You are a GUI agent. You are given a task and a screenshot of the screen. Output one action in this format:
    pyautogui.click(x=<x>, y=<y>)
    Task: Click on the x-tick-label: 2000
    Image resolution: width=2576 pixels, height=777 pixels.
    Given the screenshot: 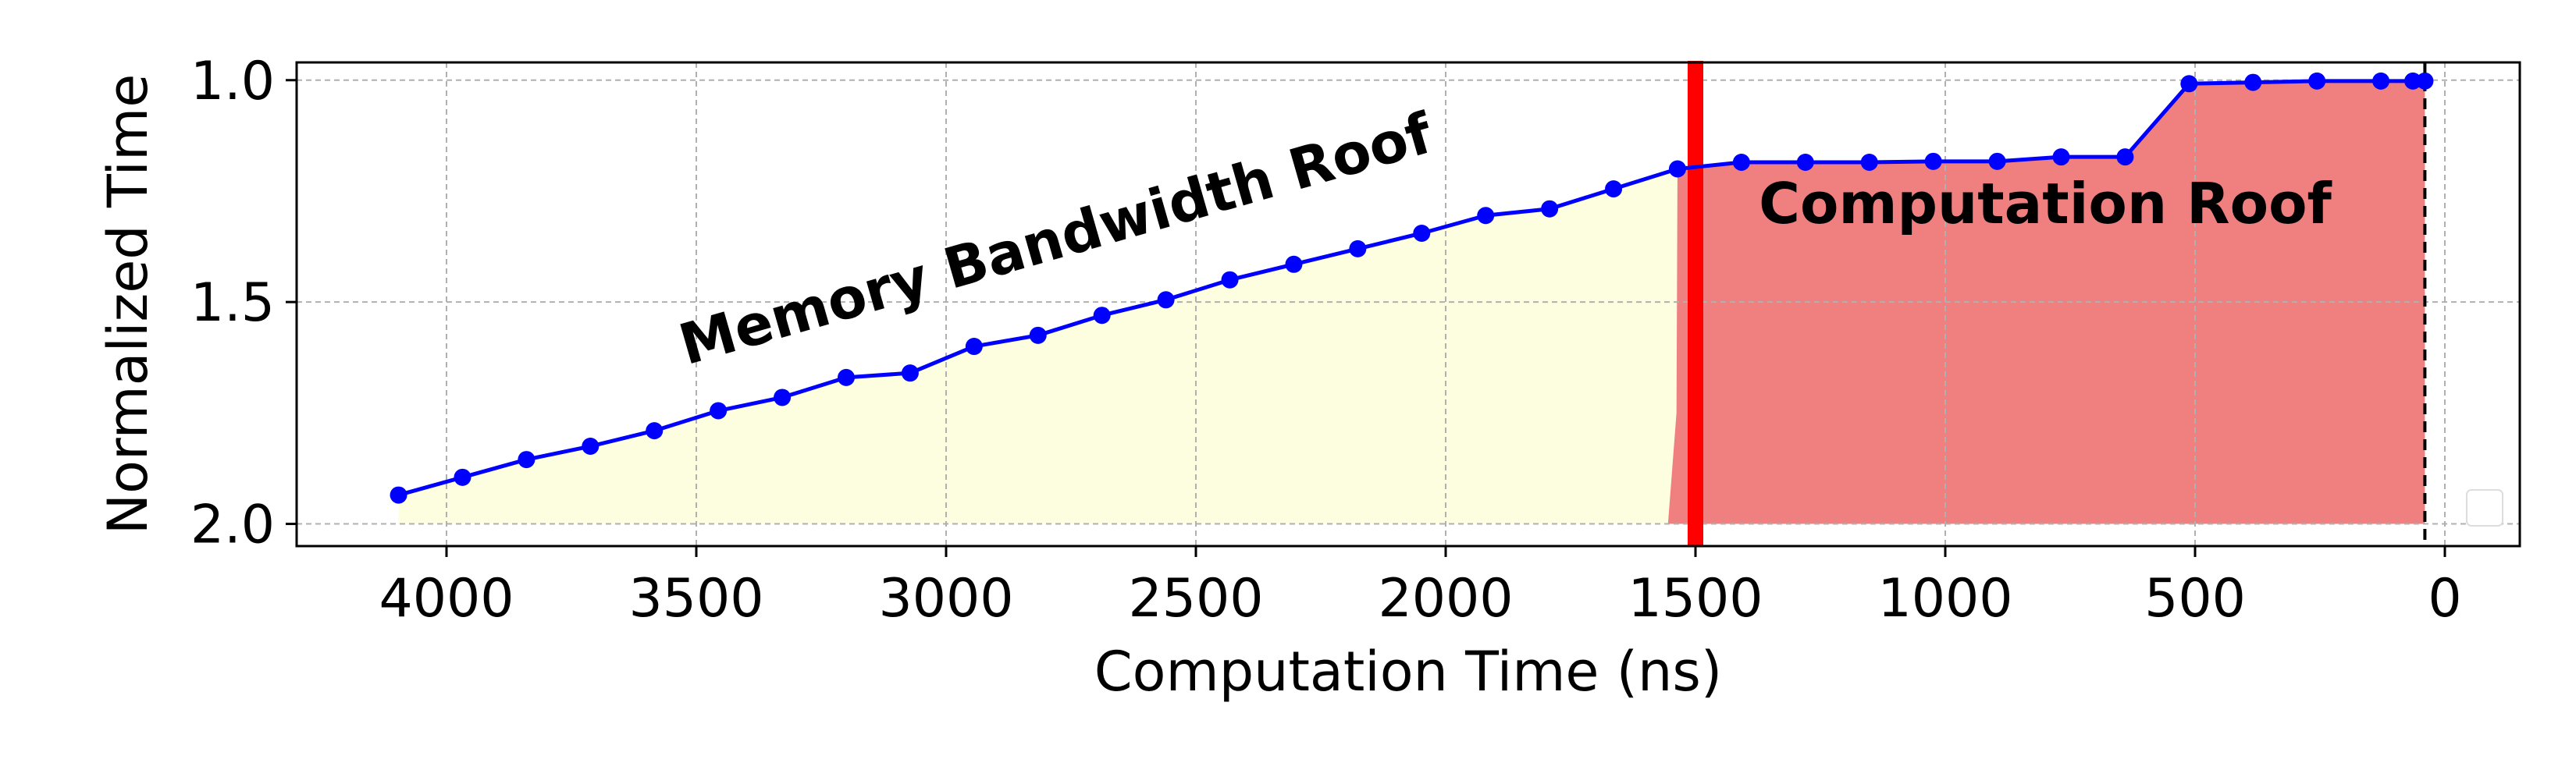 What is the action you would take?
    pyautogui.click(x=1445, y=599)
    